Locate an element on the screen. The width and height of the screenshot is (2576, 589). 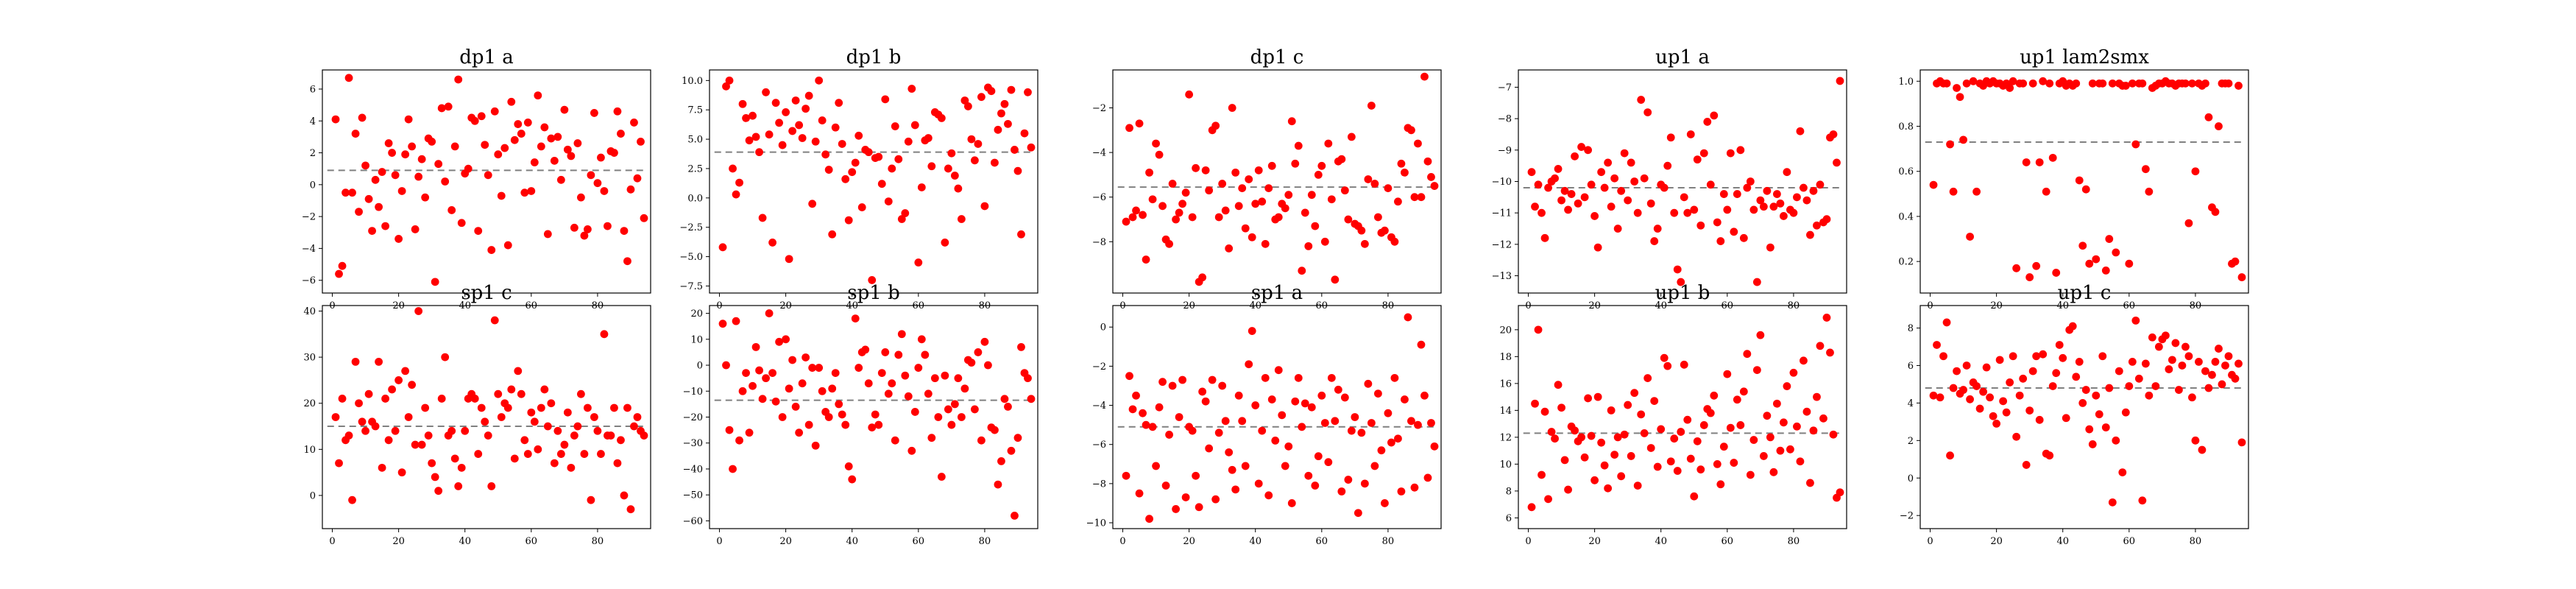
y-tick-label: −20 is located at coordinates (693, 417).